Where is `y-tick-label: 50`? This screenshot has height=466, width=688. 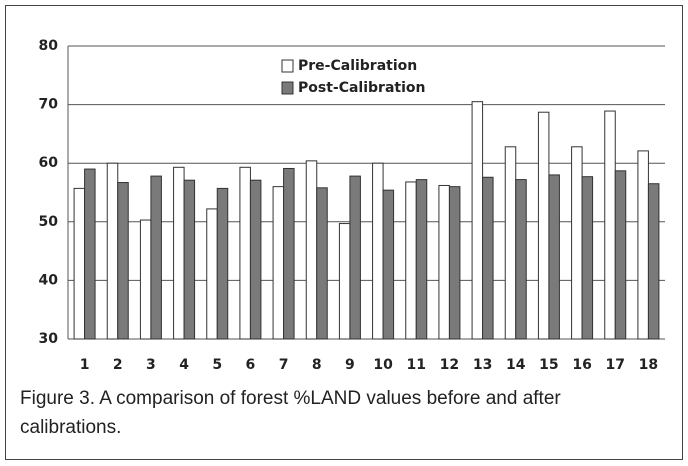 y-tick-label: 50 is located at coordinates (49, 222).